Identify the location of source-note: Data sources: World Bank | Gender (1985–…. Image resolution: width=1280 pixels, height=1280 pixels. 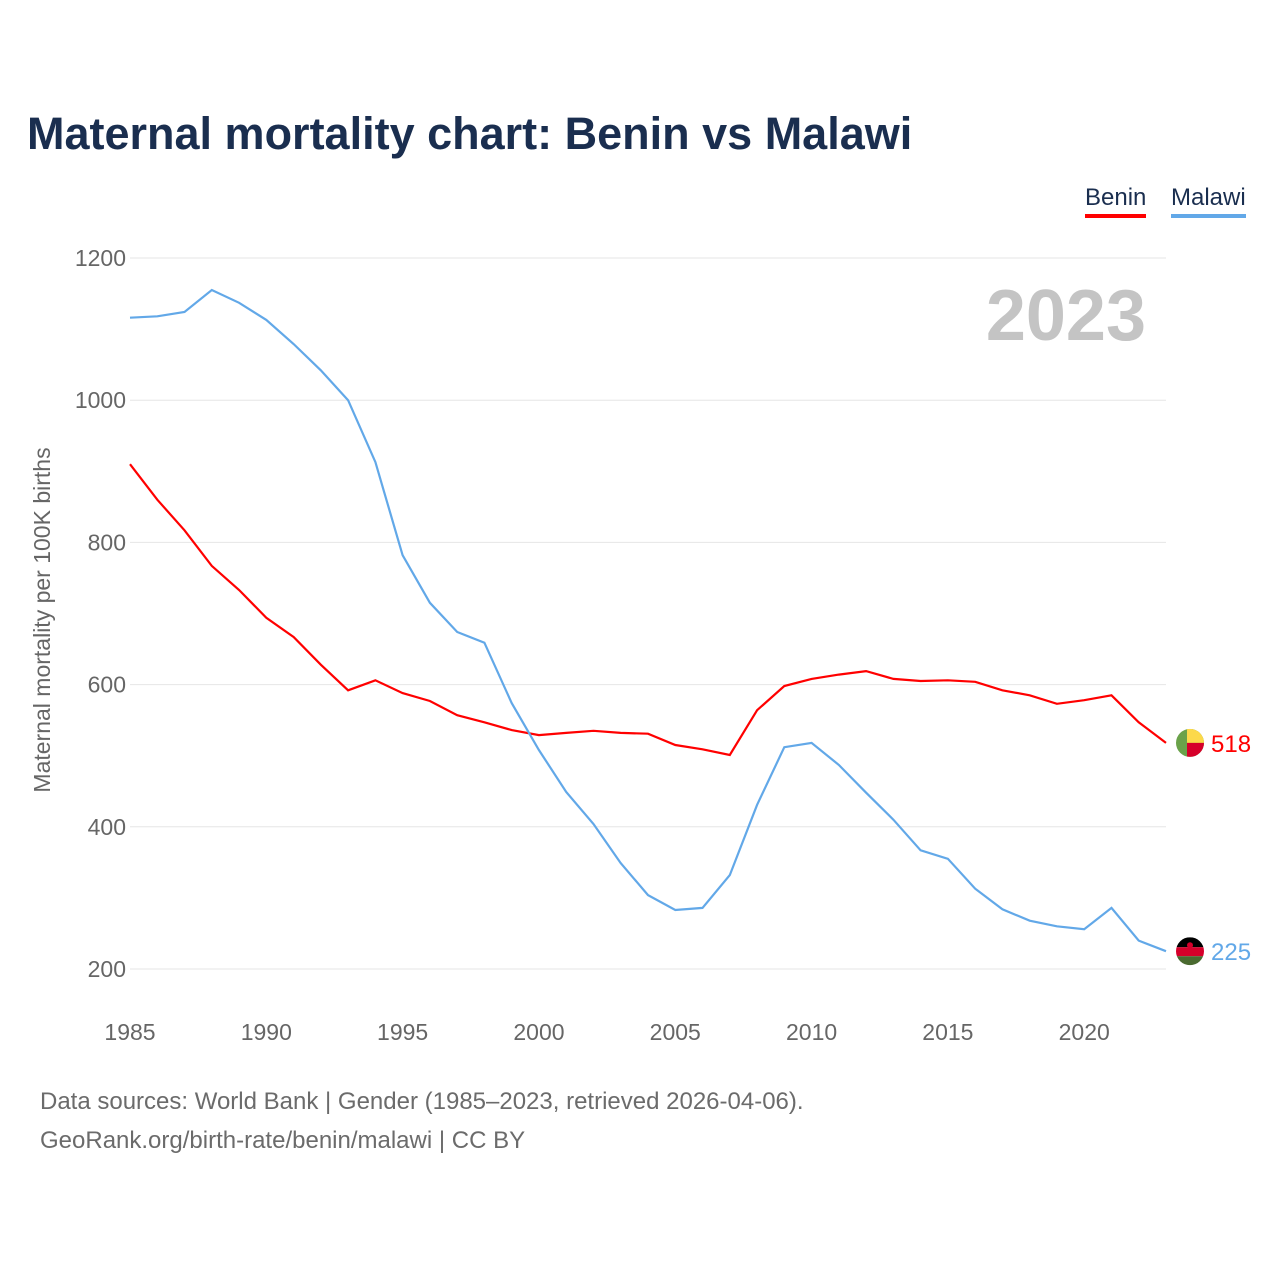
(422, 1101).